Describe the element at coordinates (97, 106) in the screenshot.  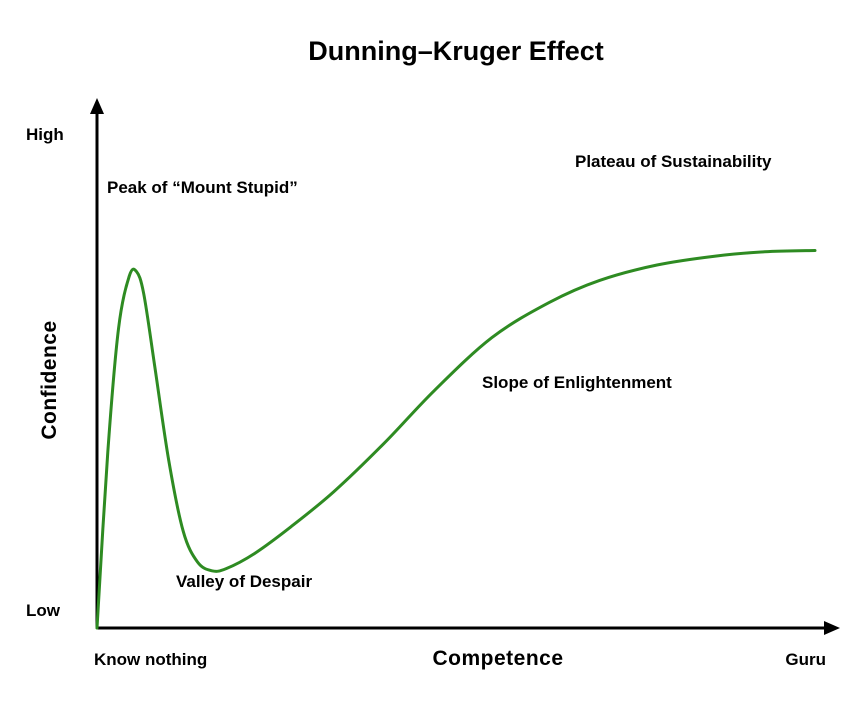
I see `y-axis-arrowhead` at that location.